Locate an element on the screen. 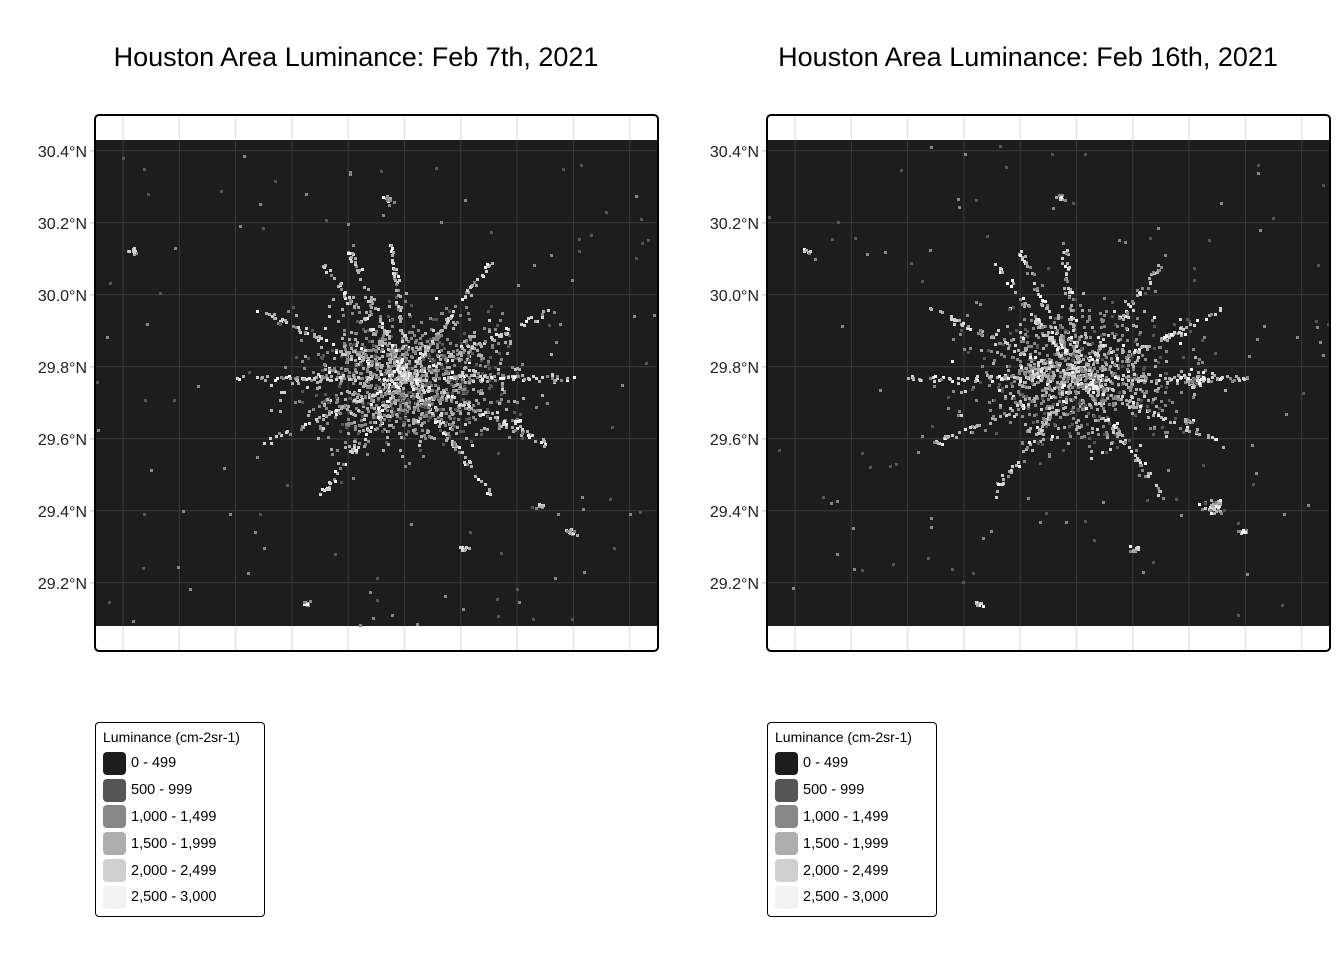 The height and width of the screenshot is (960, 1344). legend-label: 1,000 - 1,499 is located at coordinates (846, 816).